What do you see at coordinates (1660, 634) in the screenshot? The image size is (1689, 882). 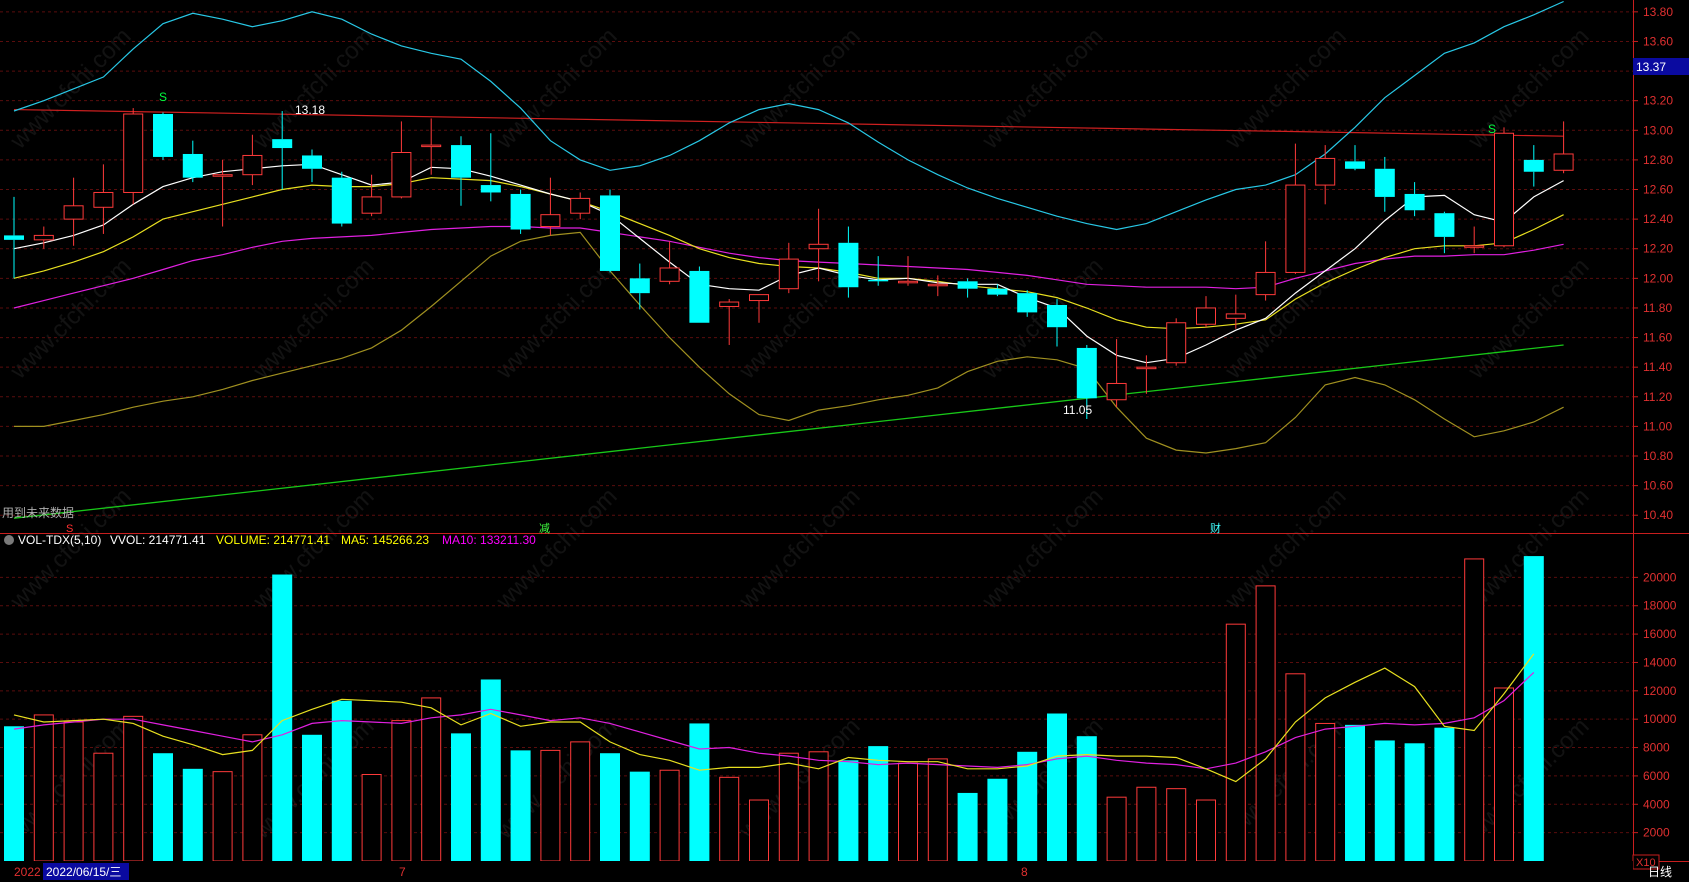 I see `volume-tick-label: 16000` at bounding box center [1660, 634].